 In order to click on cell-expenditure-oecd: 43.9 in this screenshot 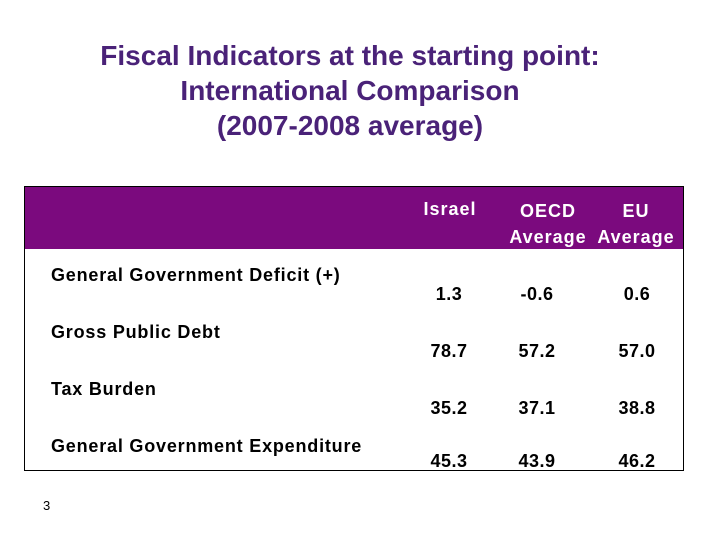, I will do `click(537, 461)`.